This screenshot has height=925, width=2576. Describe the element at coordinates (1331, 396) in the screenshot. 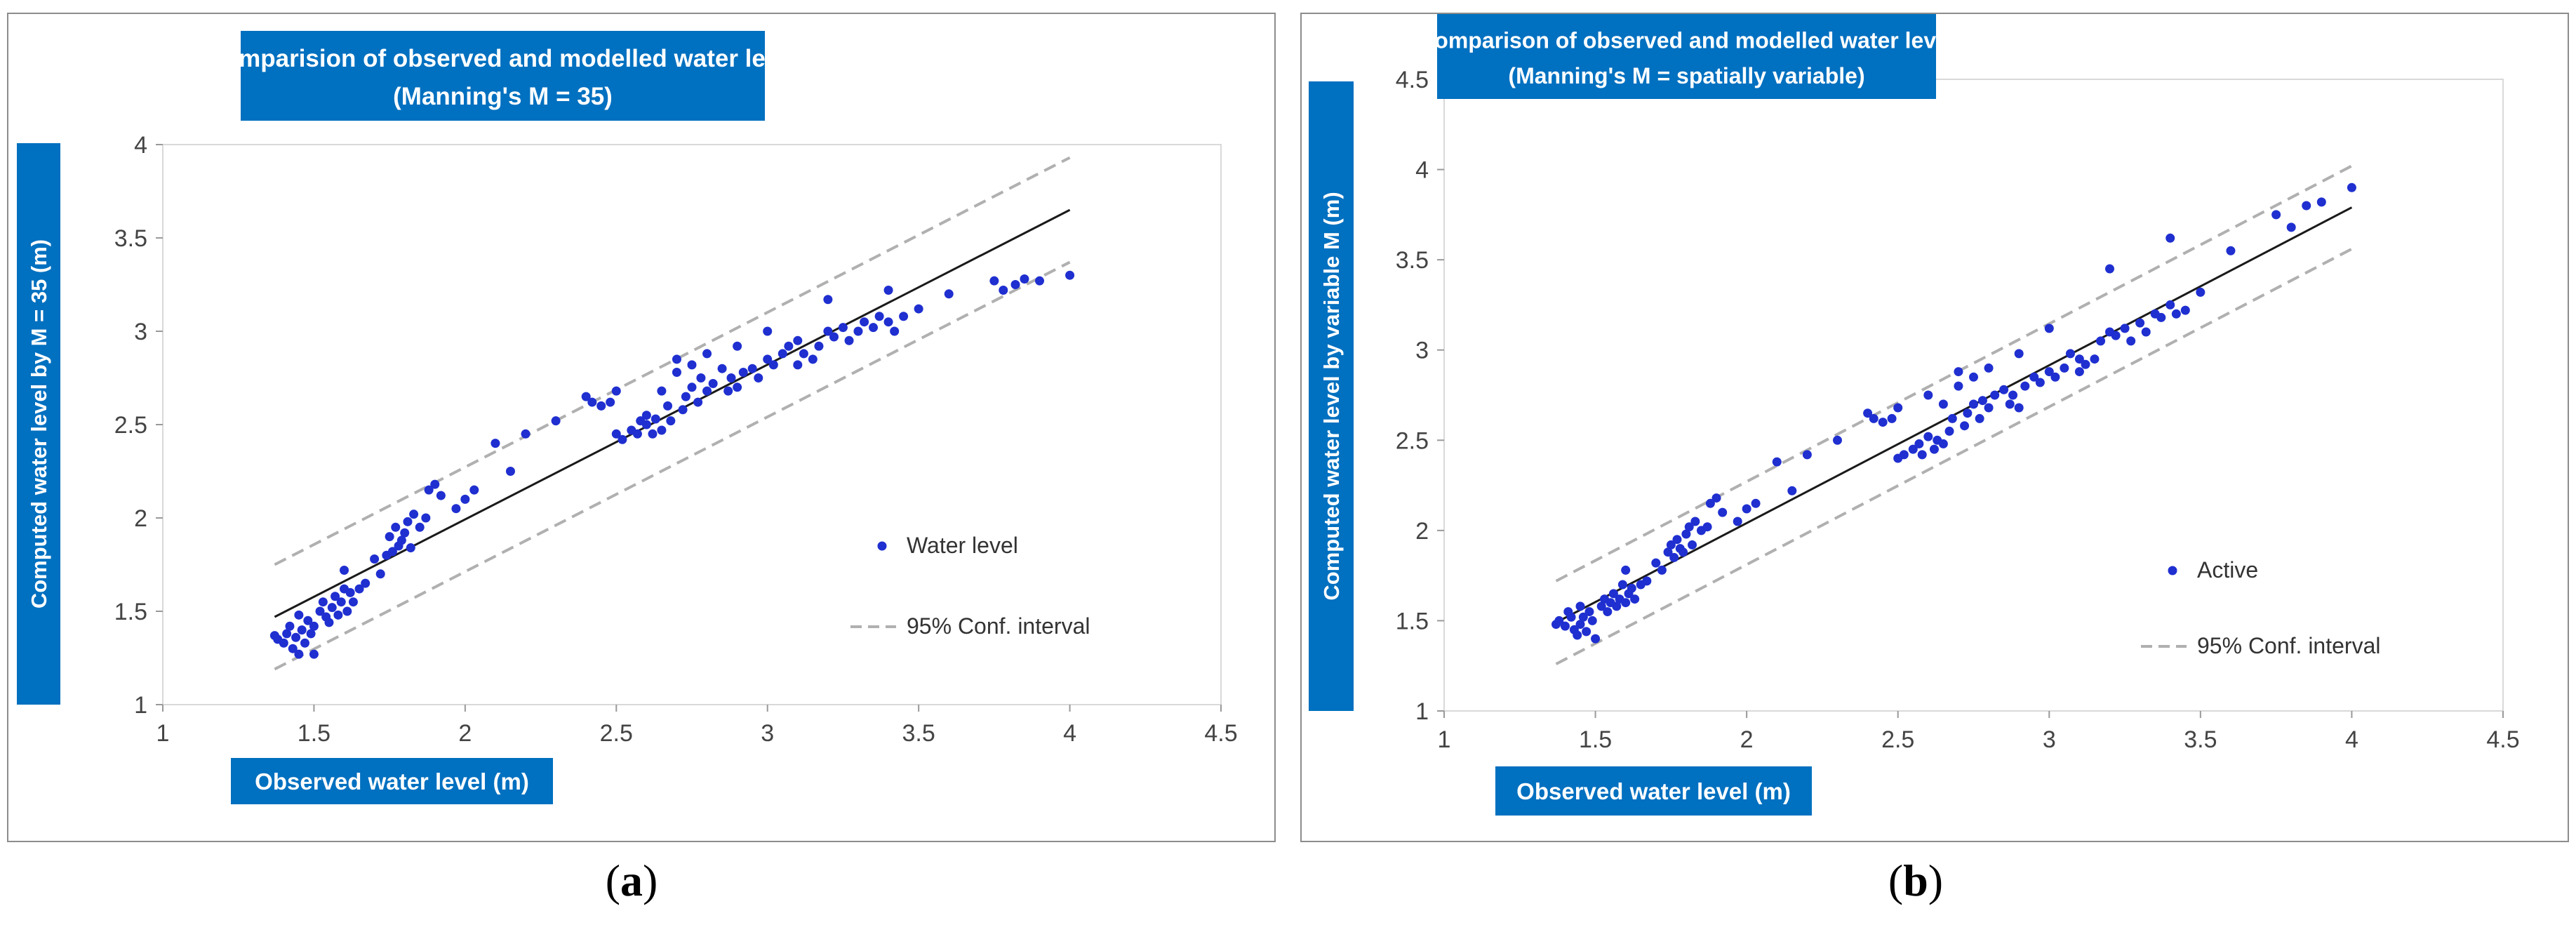

I see `chart-b-ylabel-box` at that location.